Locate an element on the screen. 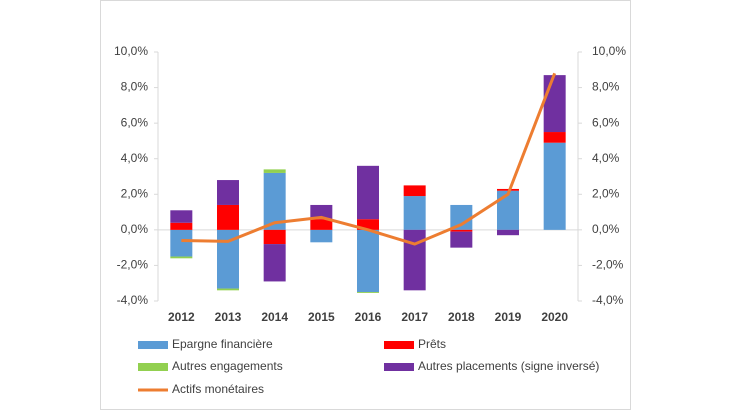 This screenshot has height=410, width=730. y-tick-label: -2,0% is located at coordinates (133, 265).